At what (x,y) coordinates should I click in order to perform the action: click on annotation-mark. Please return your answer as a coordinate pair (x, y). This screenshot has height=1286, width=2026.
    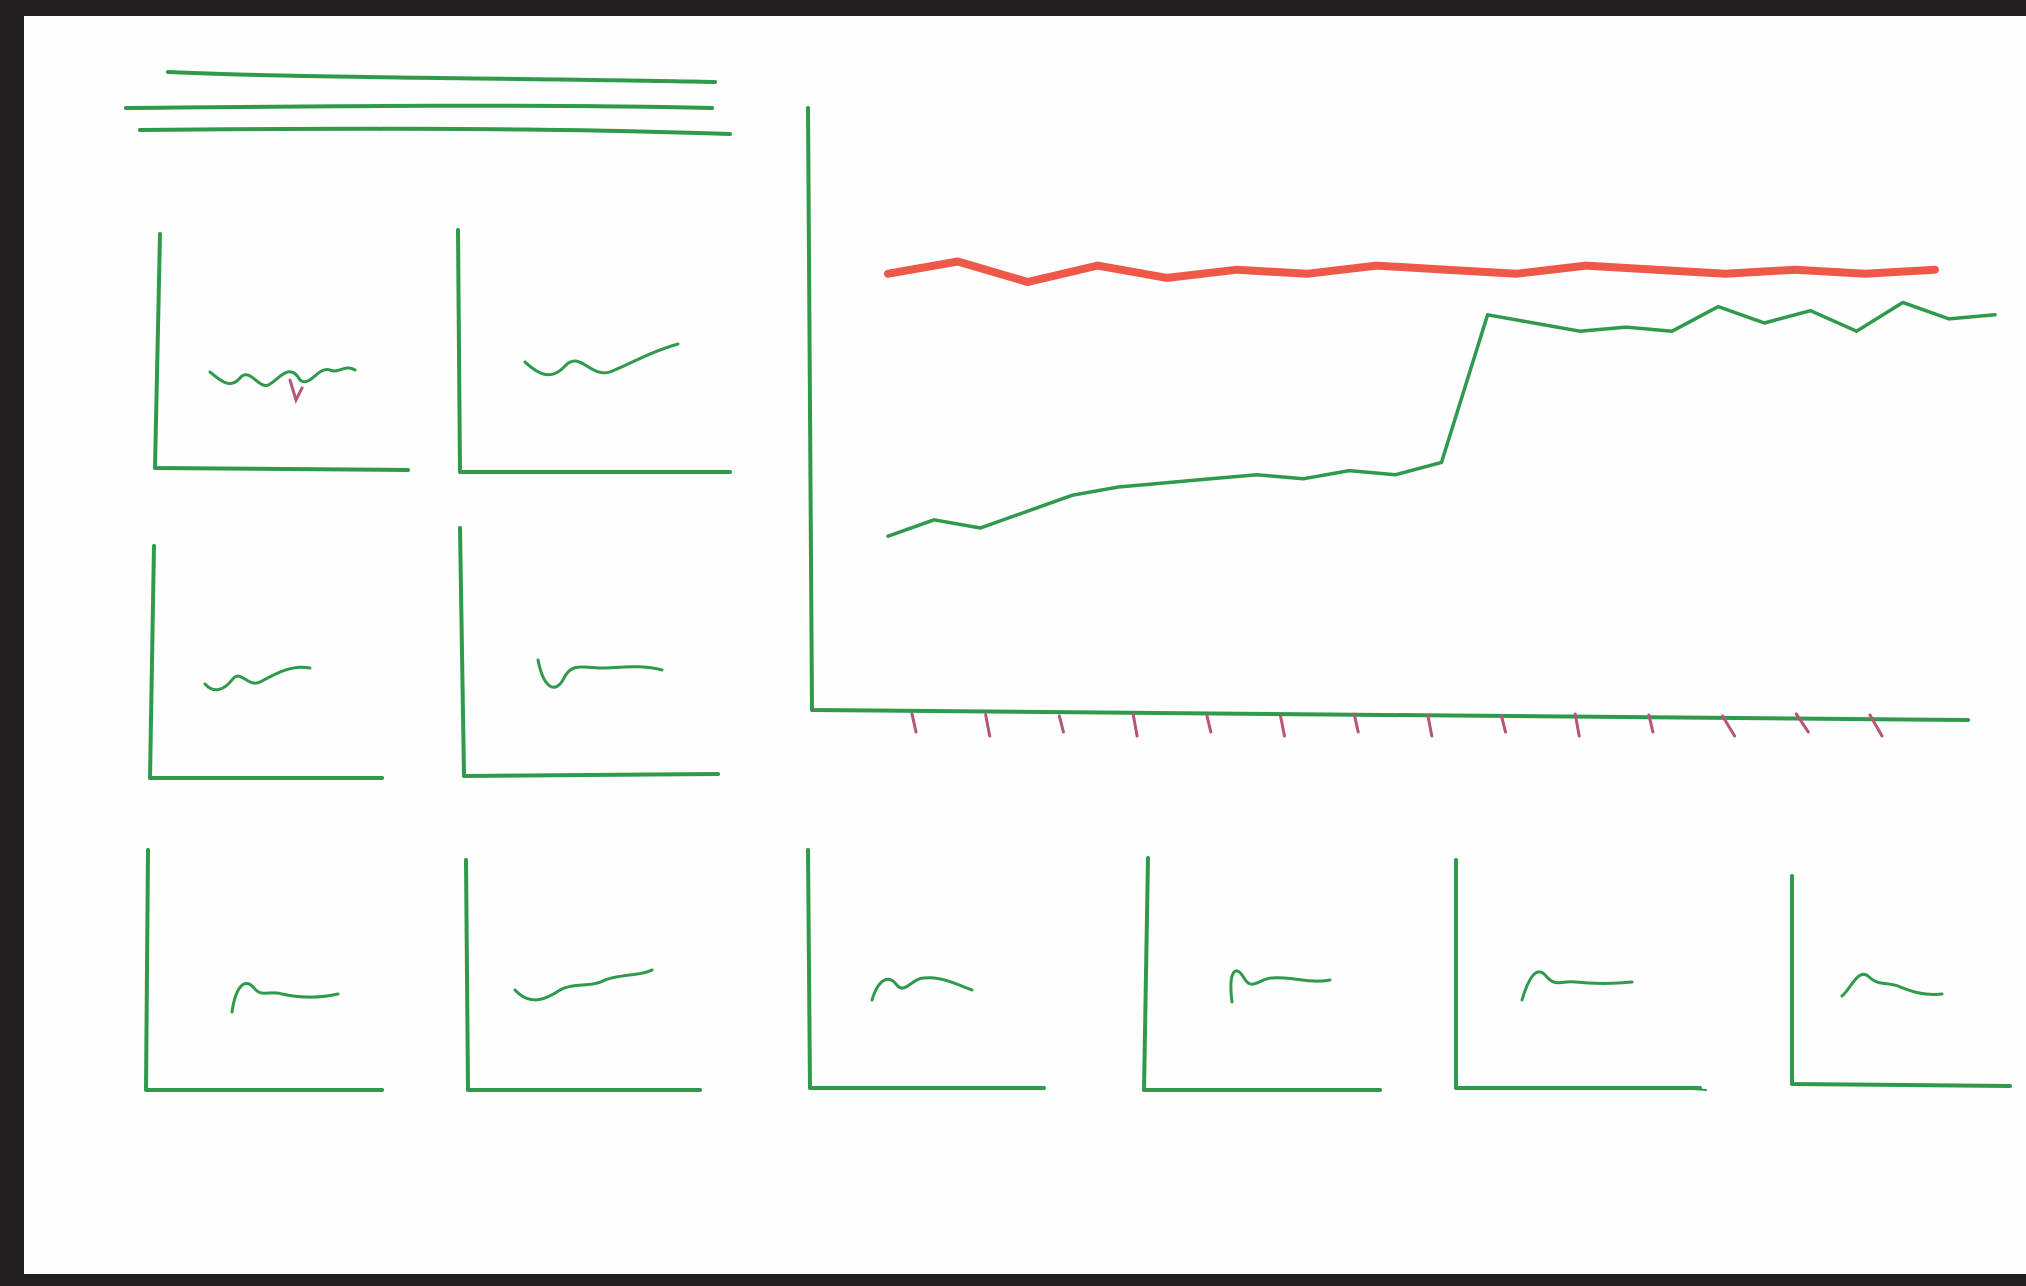
    Looking at the image, I should click on (296, 391).